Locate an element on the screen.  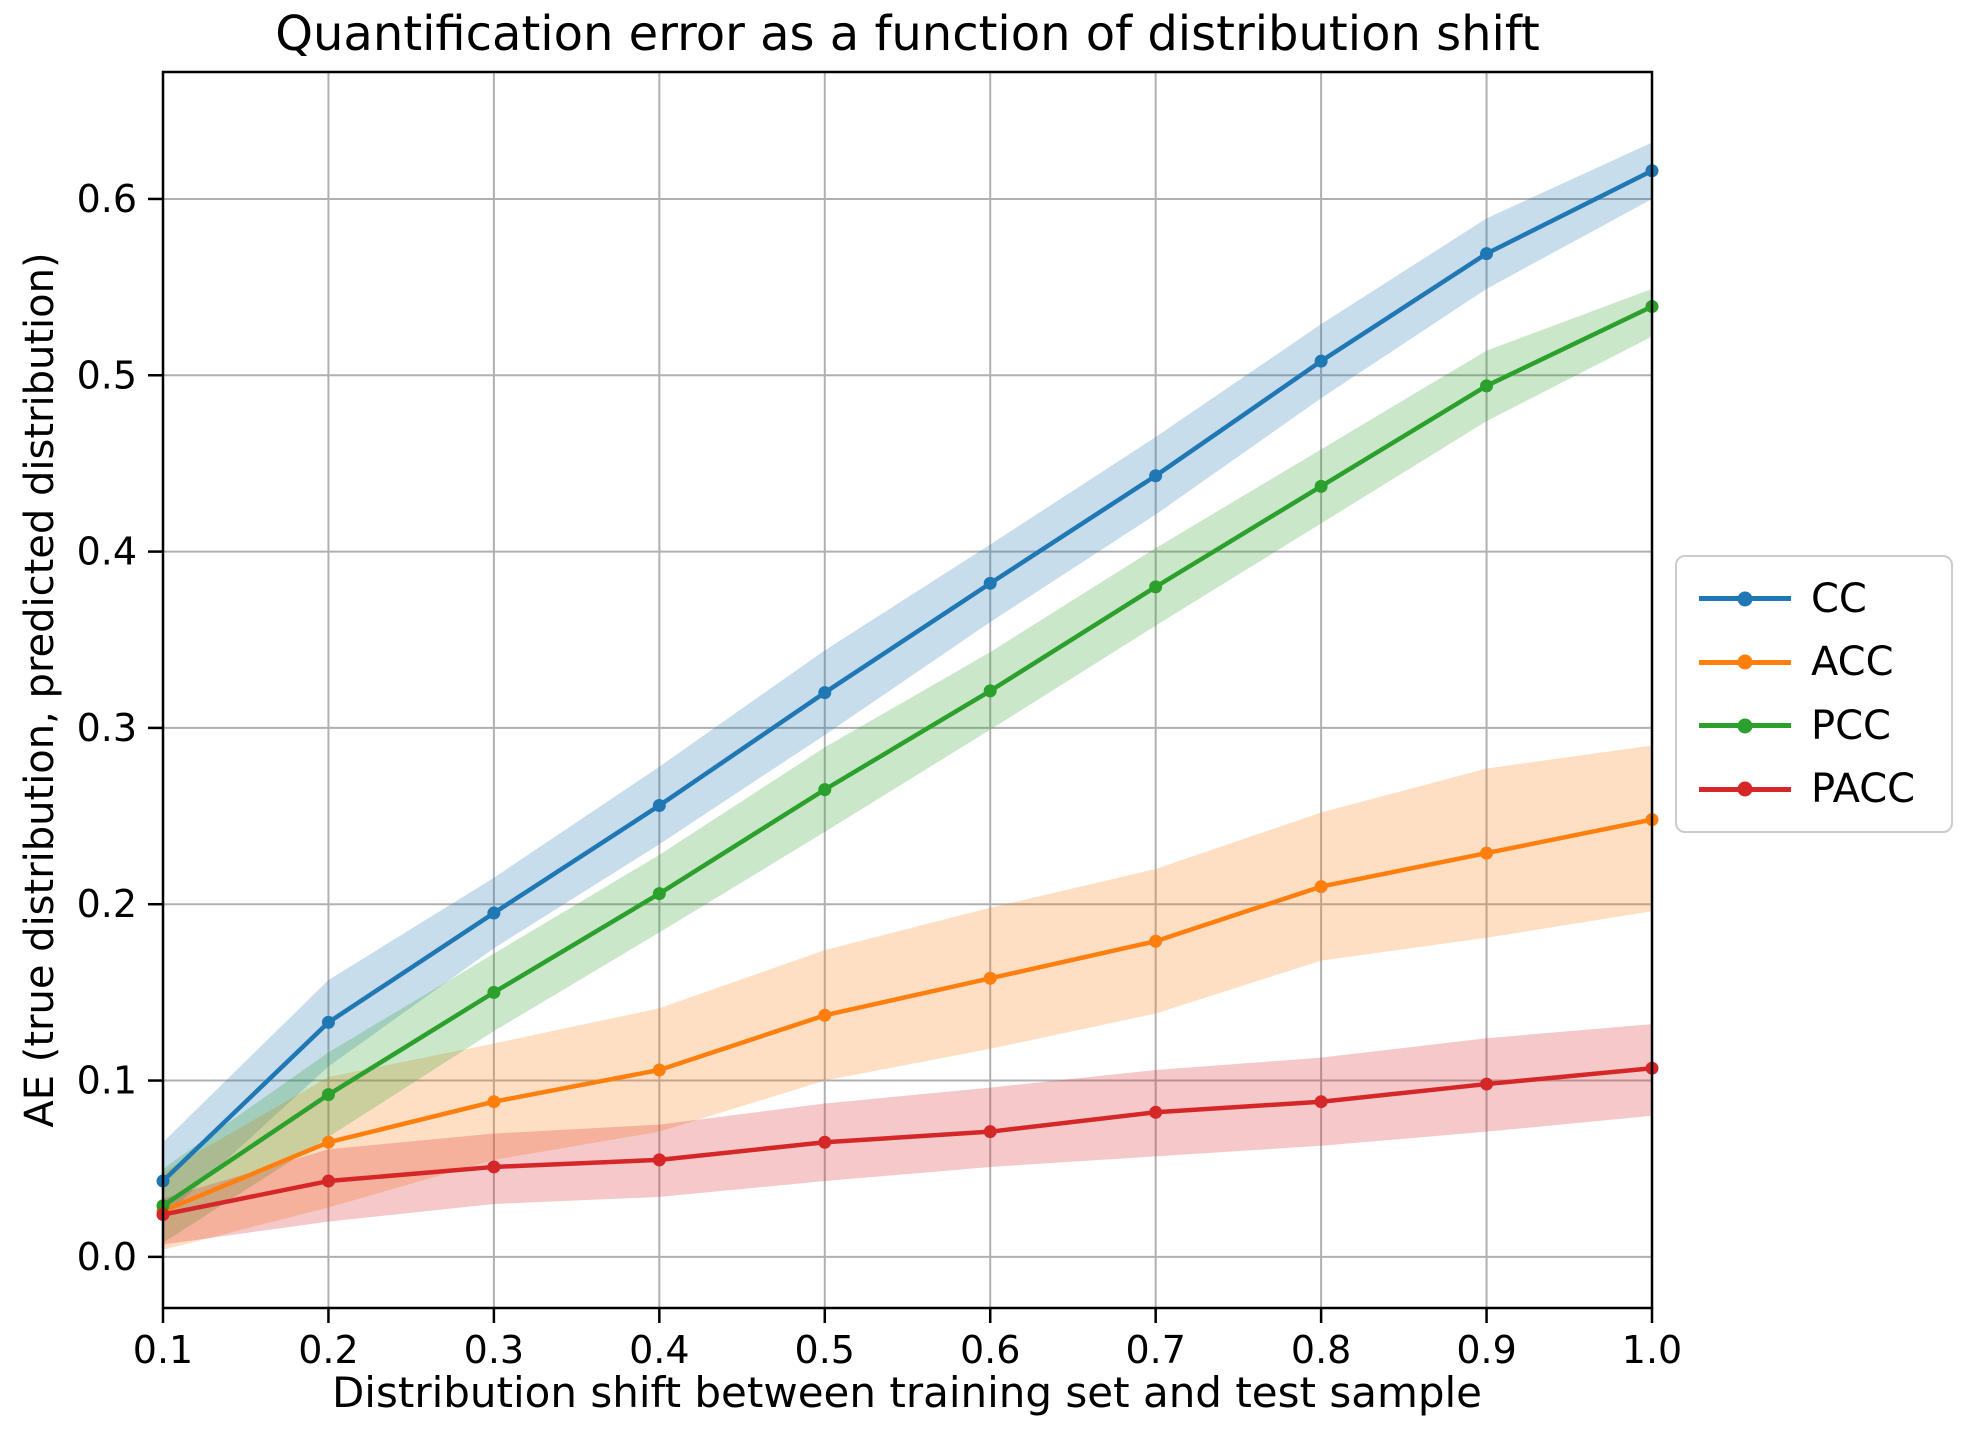
y-tick-label: 0.1 is located at coordinates (107, 1081).